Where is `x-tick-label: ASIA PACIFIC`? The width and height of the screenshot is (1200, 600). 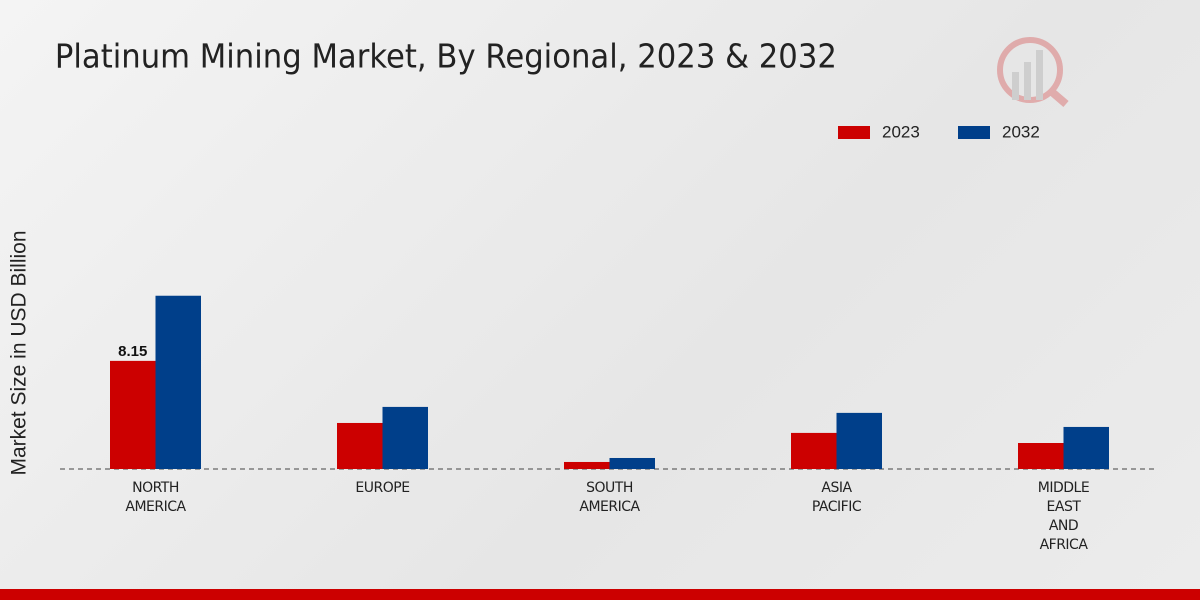 x-tick-label: ASIA PACIFIC is located at coordinates (836, 497).